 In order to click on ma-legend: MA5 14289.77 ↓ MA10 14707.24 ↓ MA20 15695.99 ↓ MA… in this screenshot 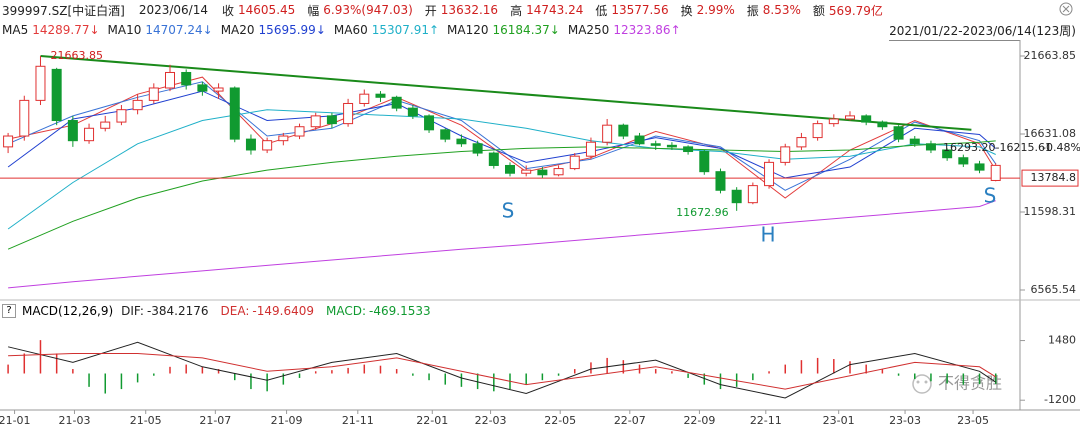, I will do `click(540, 30)`.